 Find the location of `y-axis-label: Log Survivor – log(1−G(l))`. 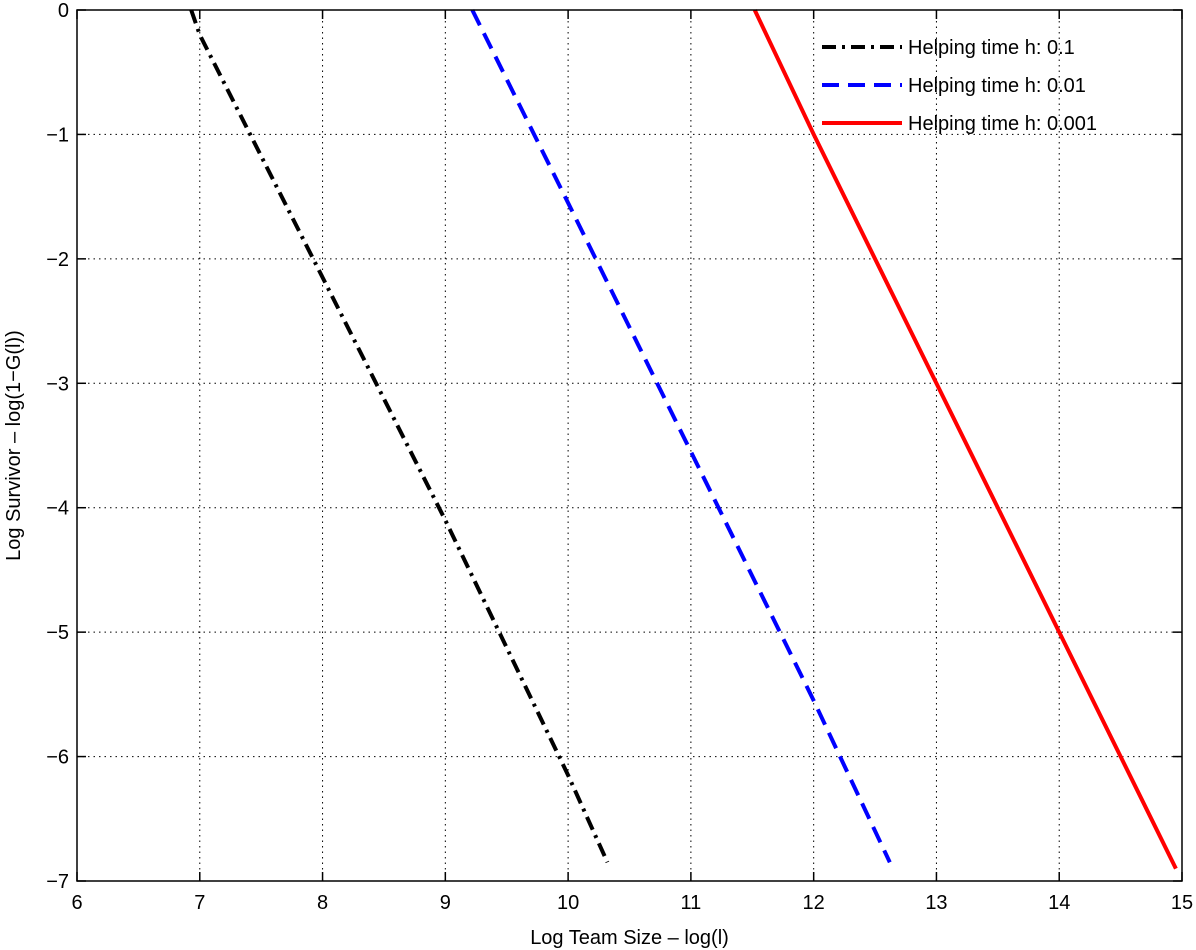

y-axis-label: Log Survivor – log(1−G(l)) is located at coordinates (14, 445).